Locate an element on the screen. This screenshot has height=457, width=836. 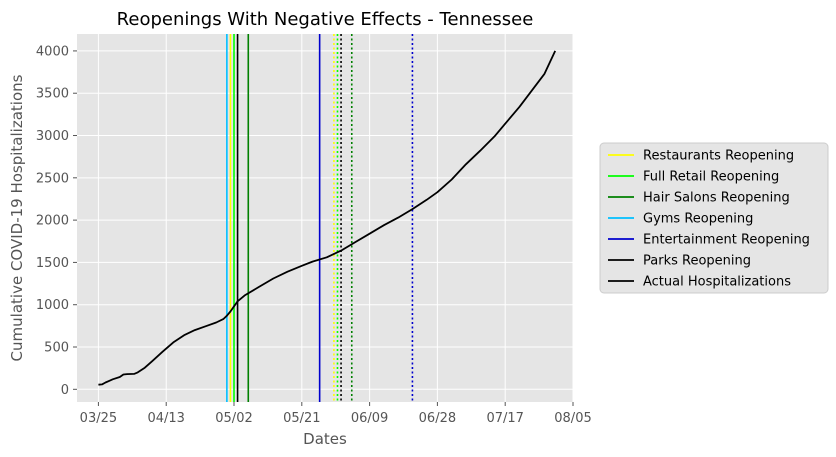
y-tick-label: 2500 is located at coordinates (52, 178).